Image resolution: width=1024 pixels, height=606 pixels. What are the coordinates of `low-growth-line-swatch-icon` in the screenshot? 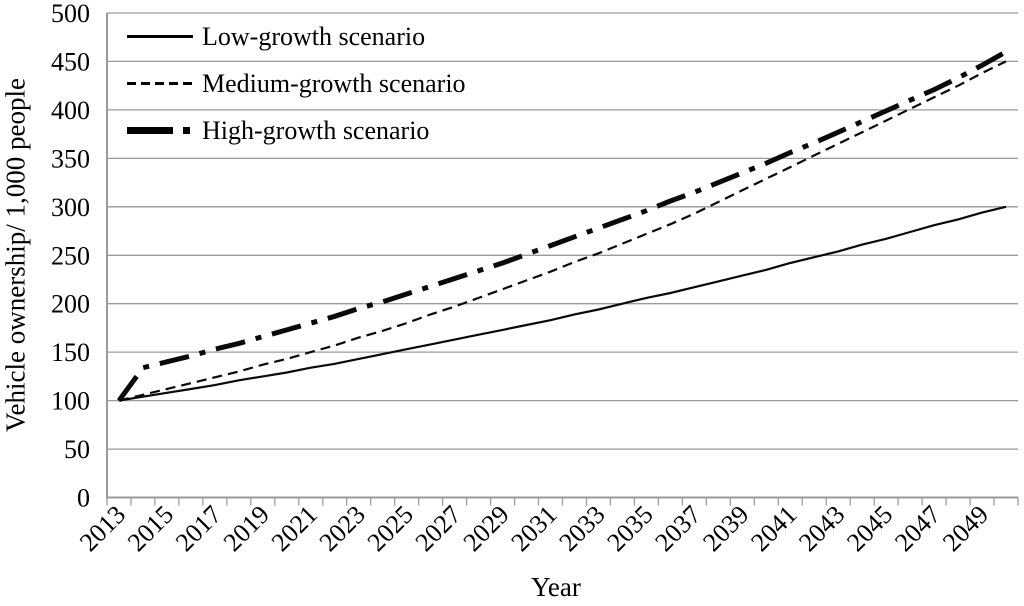 It's located at (160, 36).